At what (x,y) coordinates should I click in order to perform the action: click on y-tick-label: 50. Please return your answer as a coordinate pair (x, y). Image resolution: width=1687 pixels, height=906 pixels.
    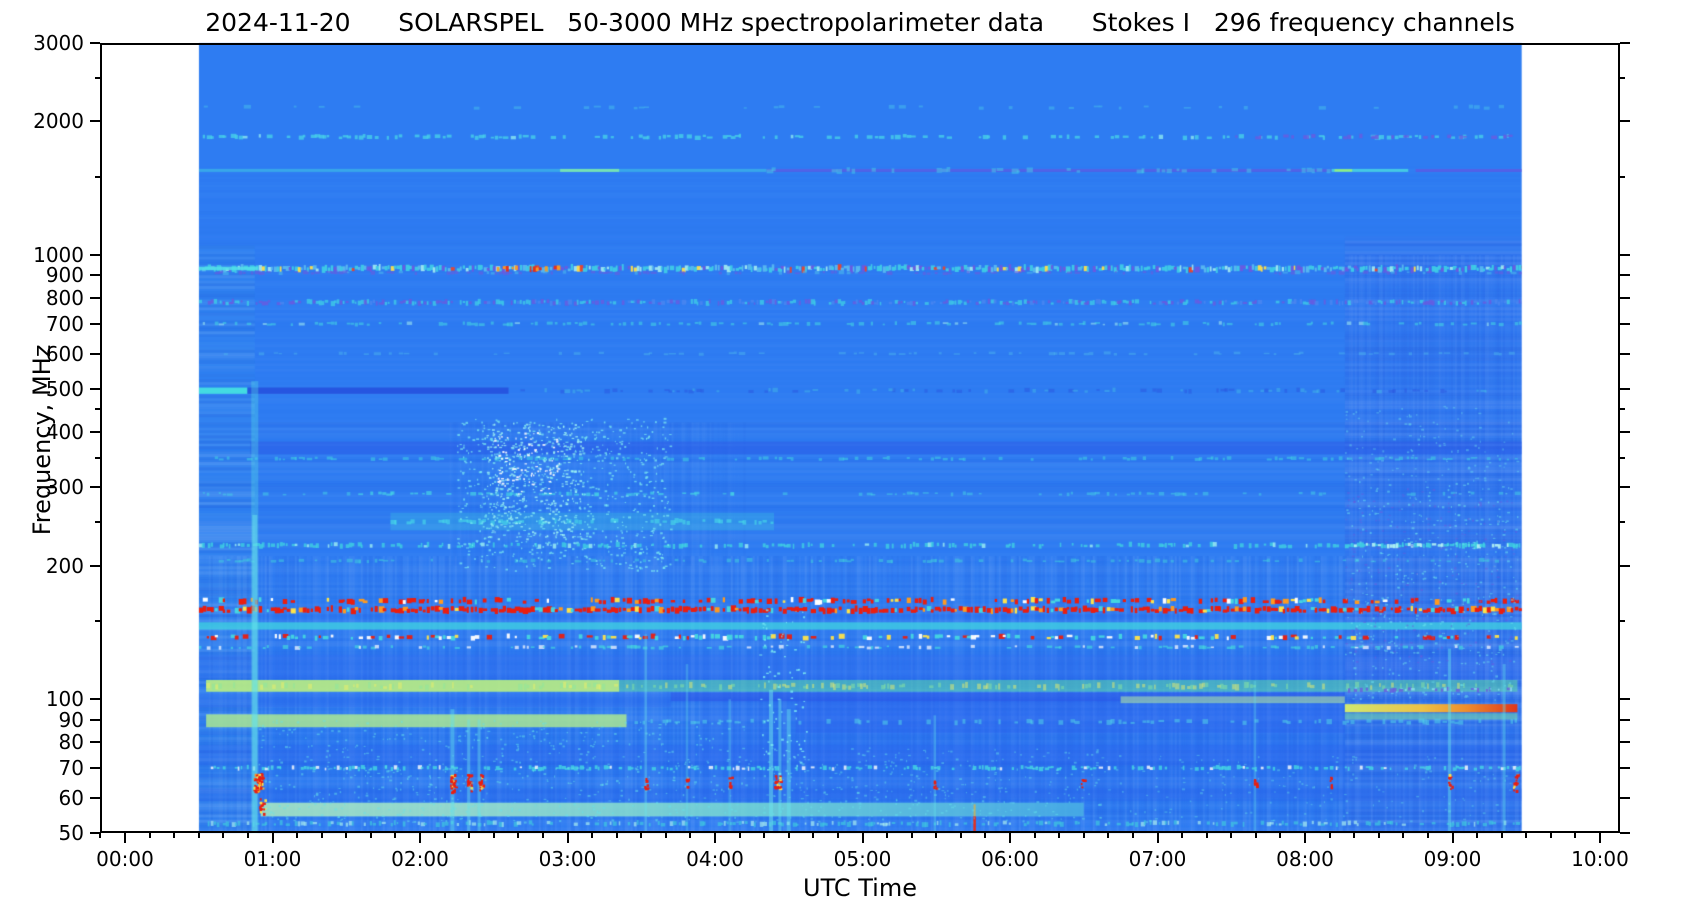
    Looking at the image, I should click on (71, 833).